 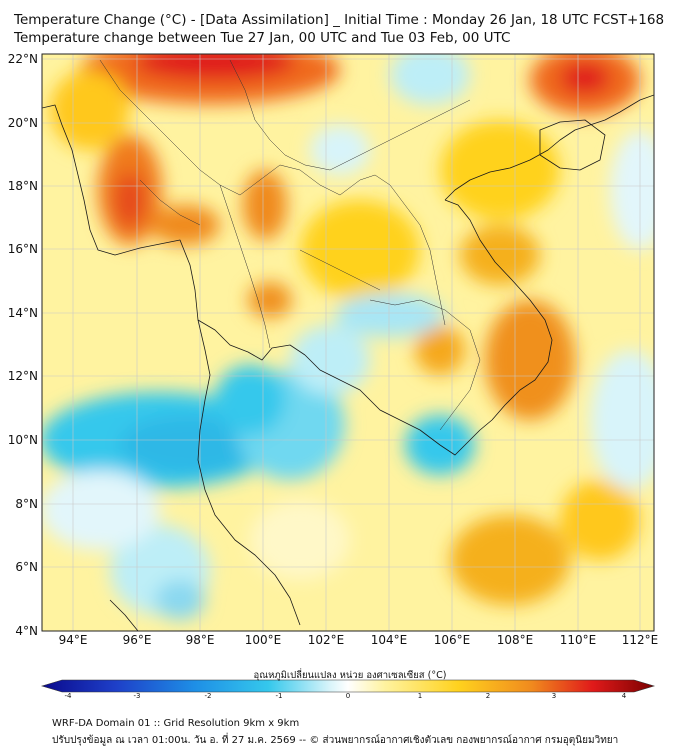 What do you see at coordinates (26, 631) in the screenshot?
I see `lat-label: 4°N` at bounding box center [26, 631].